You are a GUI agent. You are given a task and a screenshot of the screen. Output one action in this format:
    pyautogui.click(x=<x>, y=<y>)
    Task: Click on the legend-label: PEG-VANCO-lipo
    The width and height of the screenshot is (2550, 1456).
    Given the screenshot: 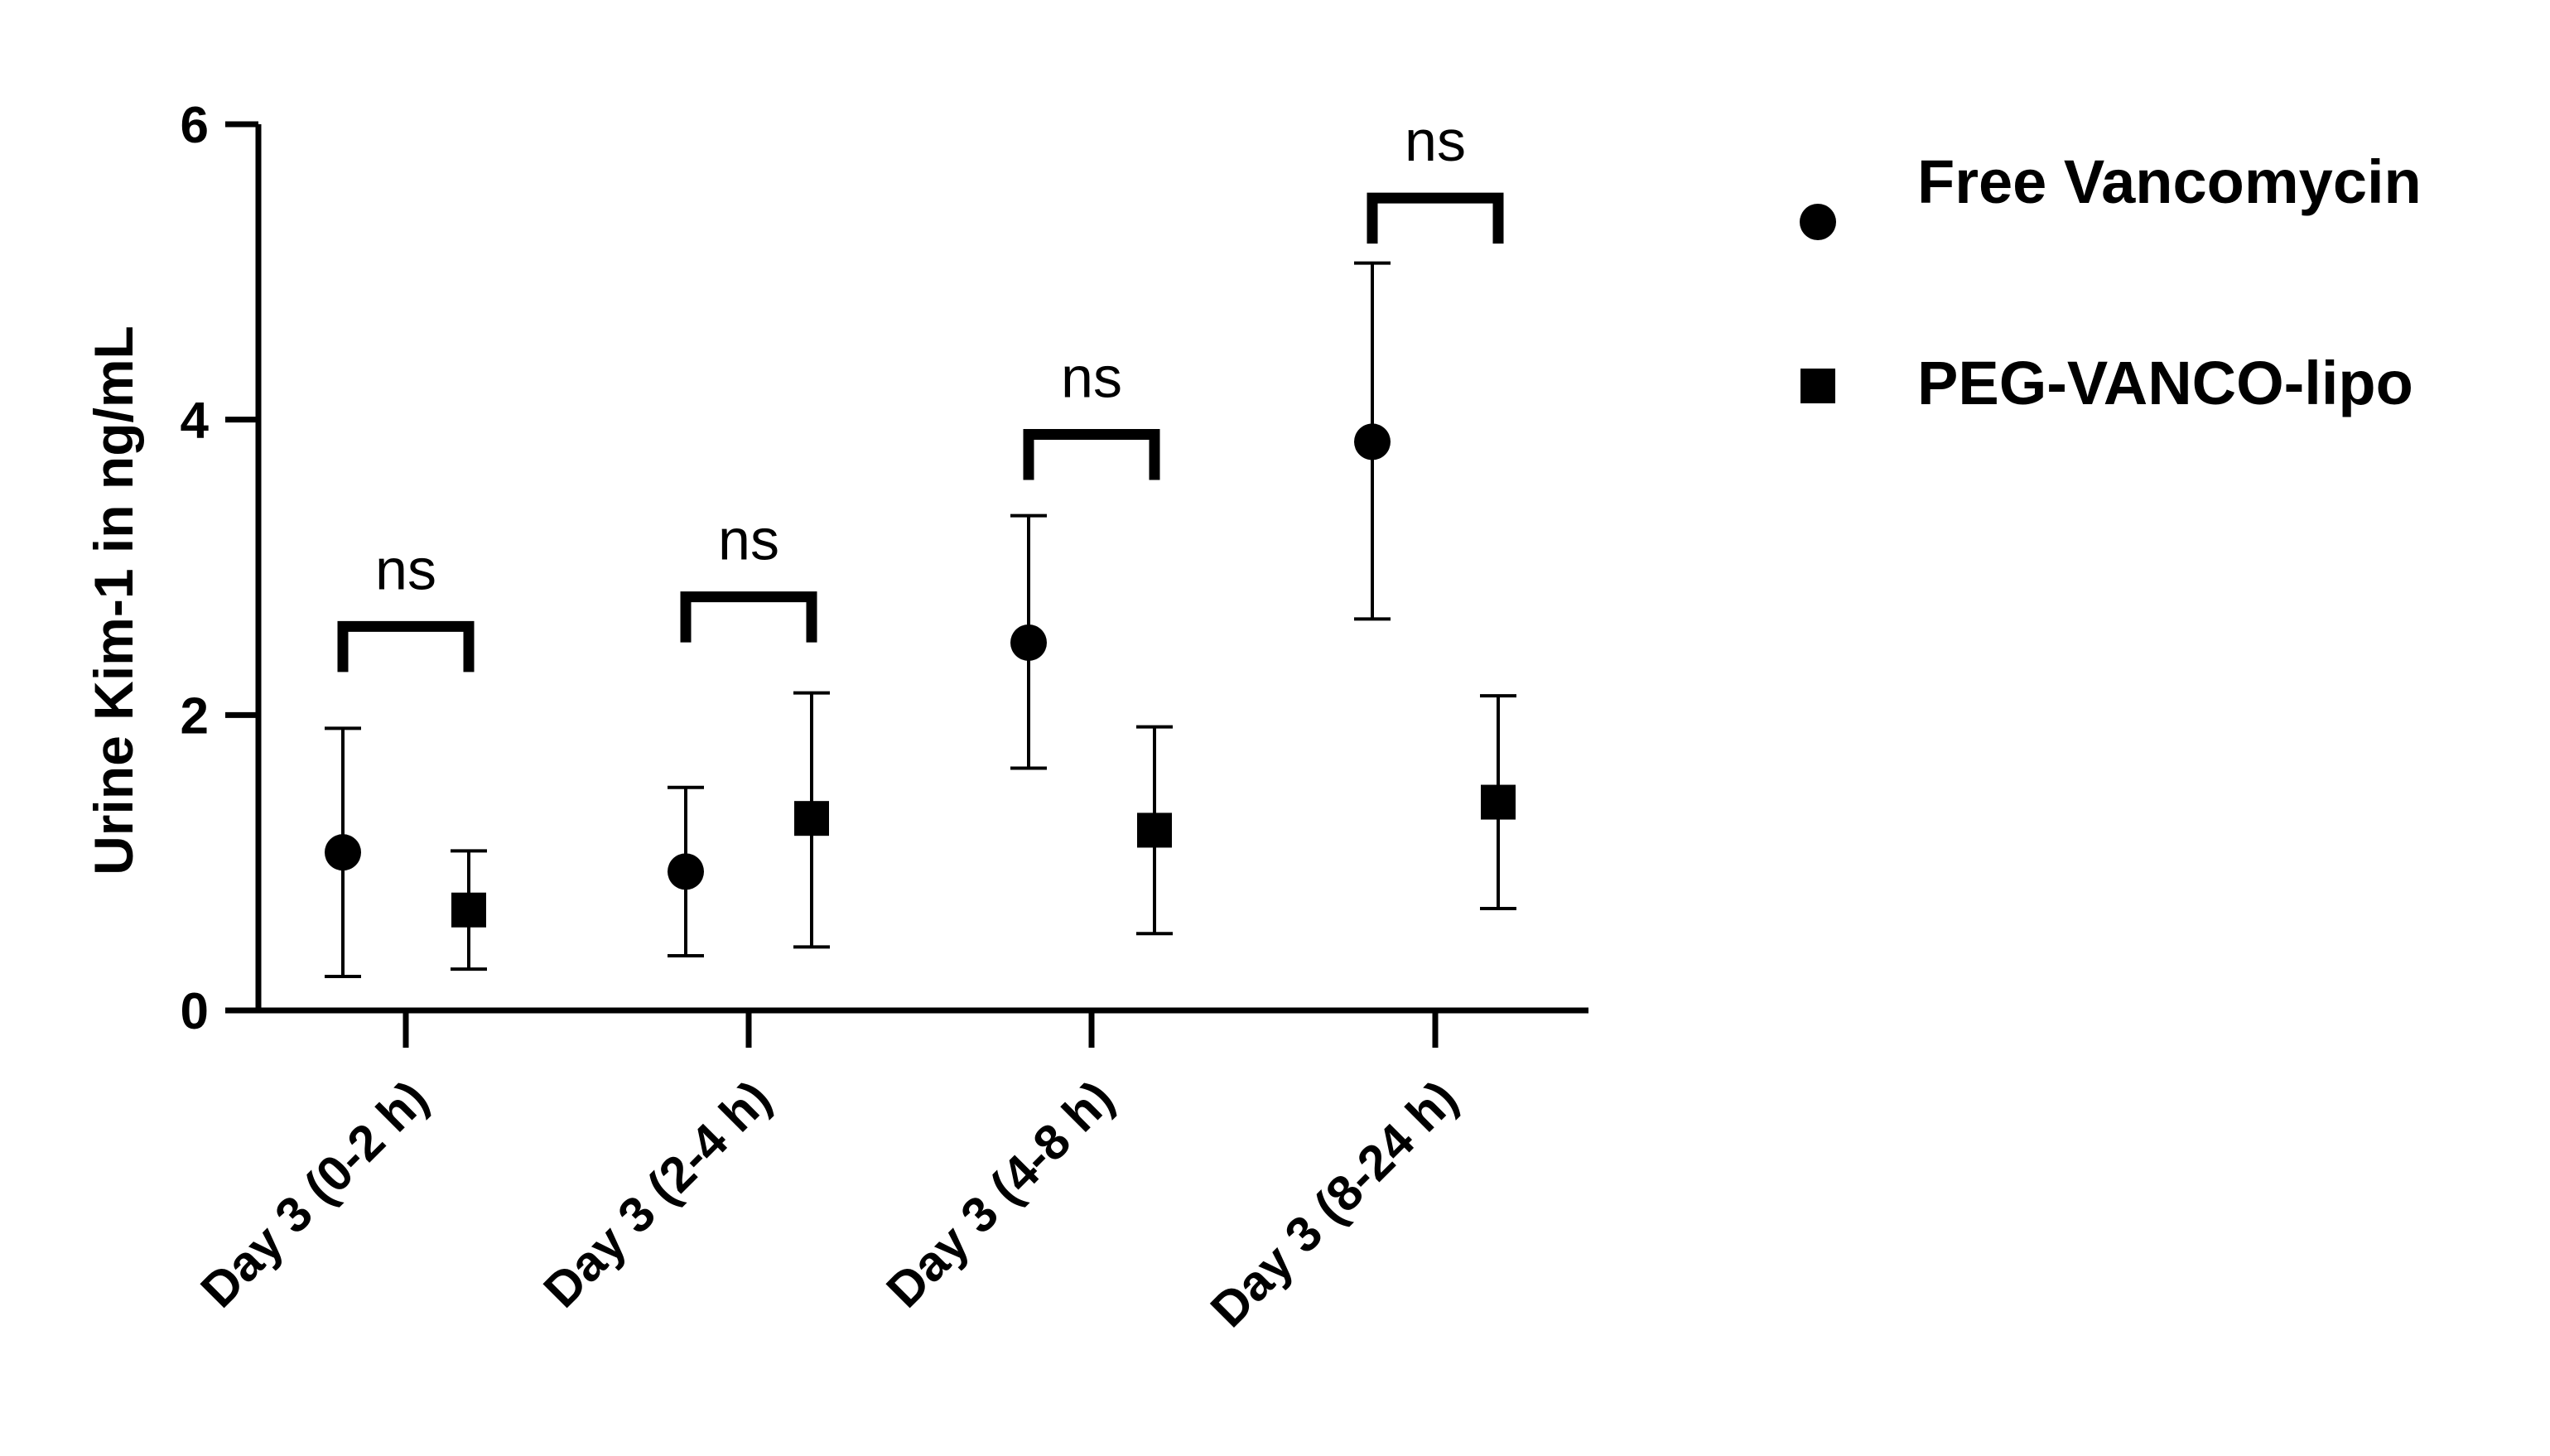 What is the action you would take?
    pyautogui.click(x=2165, y=383)
    